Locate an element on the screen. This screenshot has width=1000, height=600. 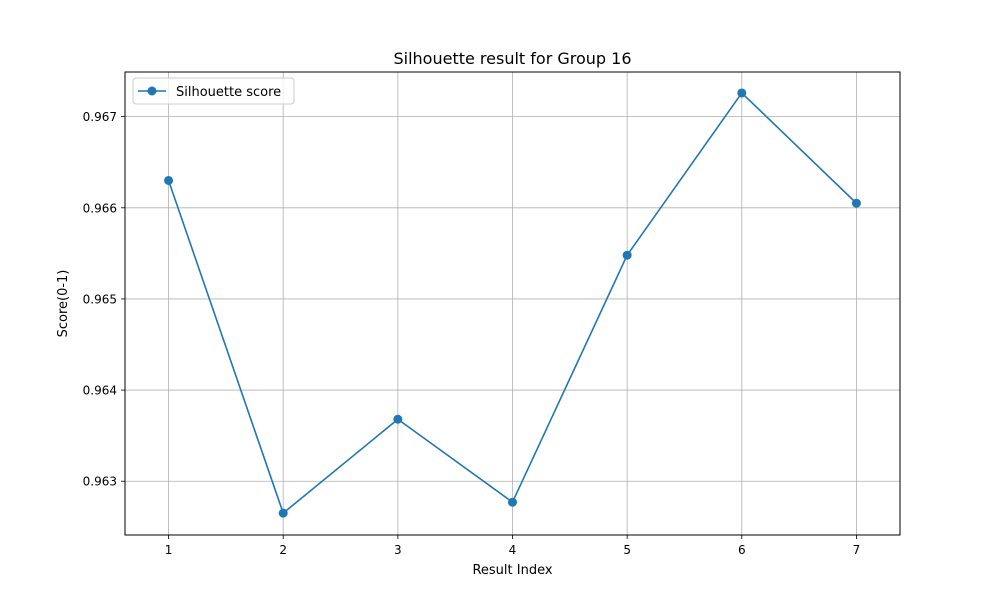
y-tick-label: 0.965 is located at coordinates (100, 299).